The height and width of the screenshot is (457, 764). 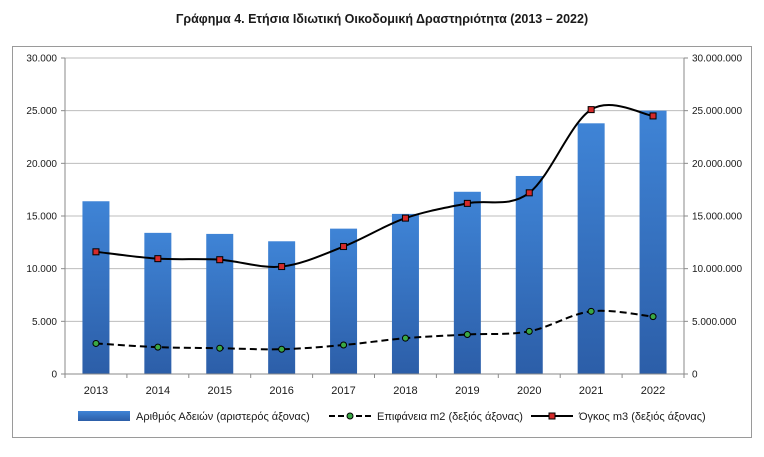 I want to click on legend-label-permits: Αριθμός Αδειών (αριστερός άξονας), so click(x=223, y=417).